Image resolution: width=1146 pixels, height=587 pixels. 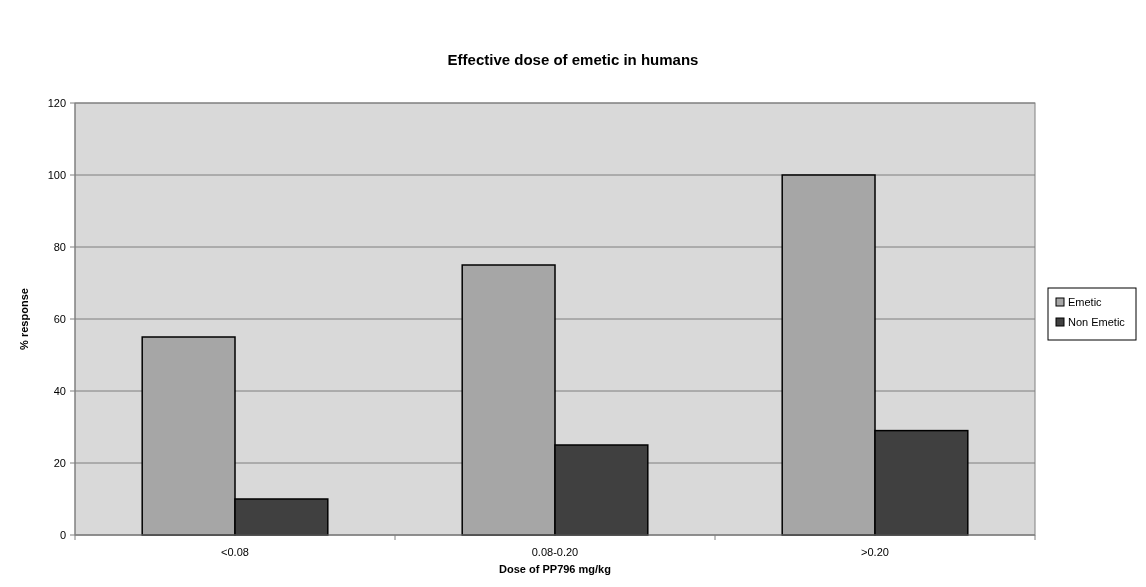 I want to click on y-tick-label: 80, so click(x=59, y=246).